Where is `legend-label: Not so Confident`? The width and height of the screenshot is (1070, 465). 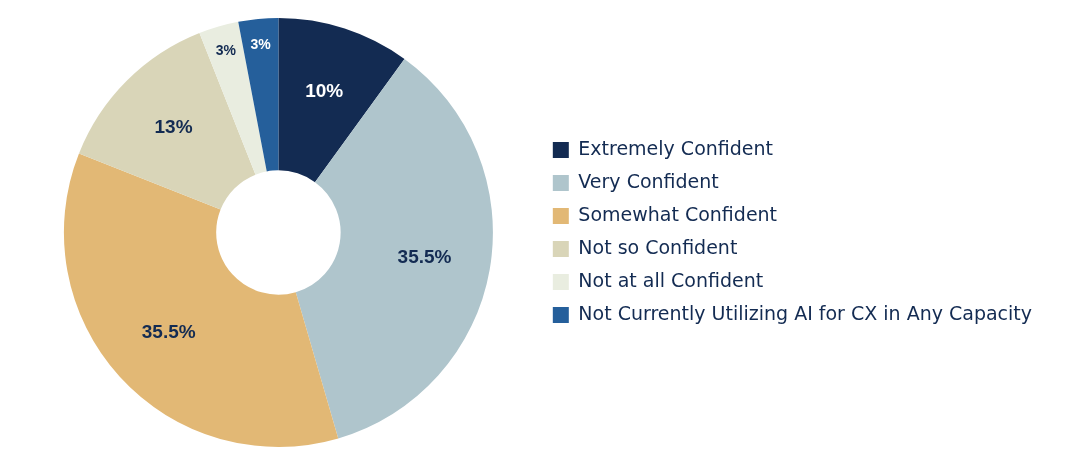
legend-label: Not so Confident is located at coordinates (658, 246).